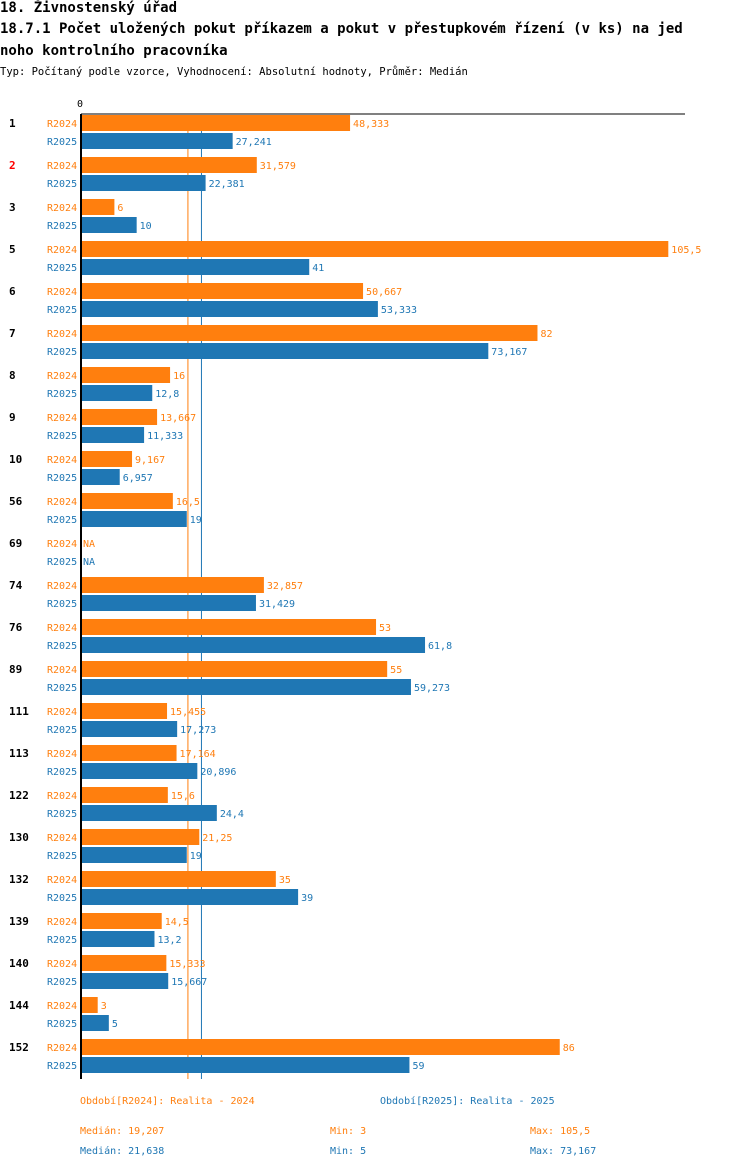  What do you see at coordinates (169, 940) in the screenshot?
I see `value-label: 13,2` at bounding box center [169, 940].